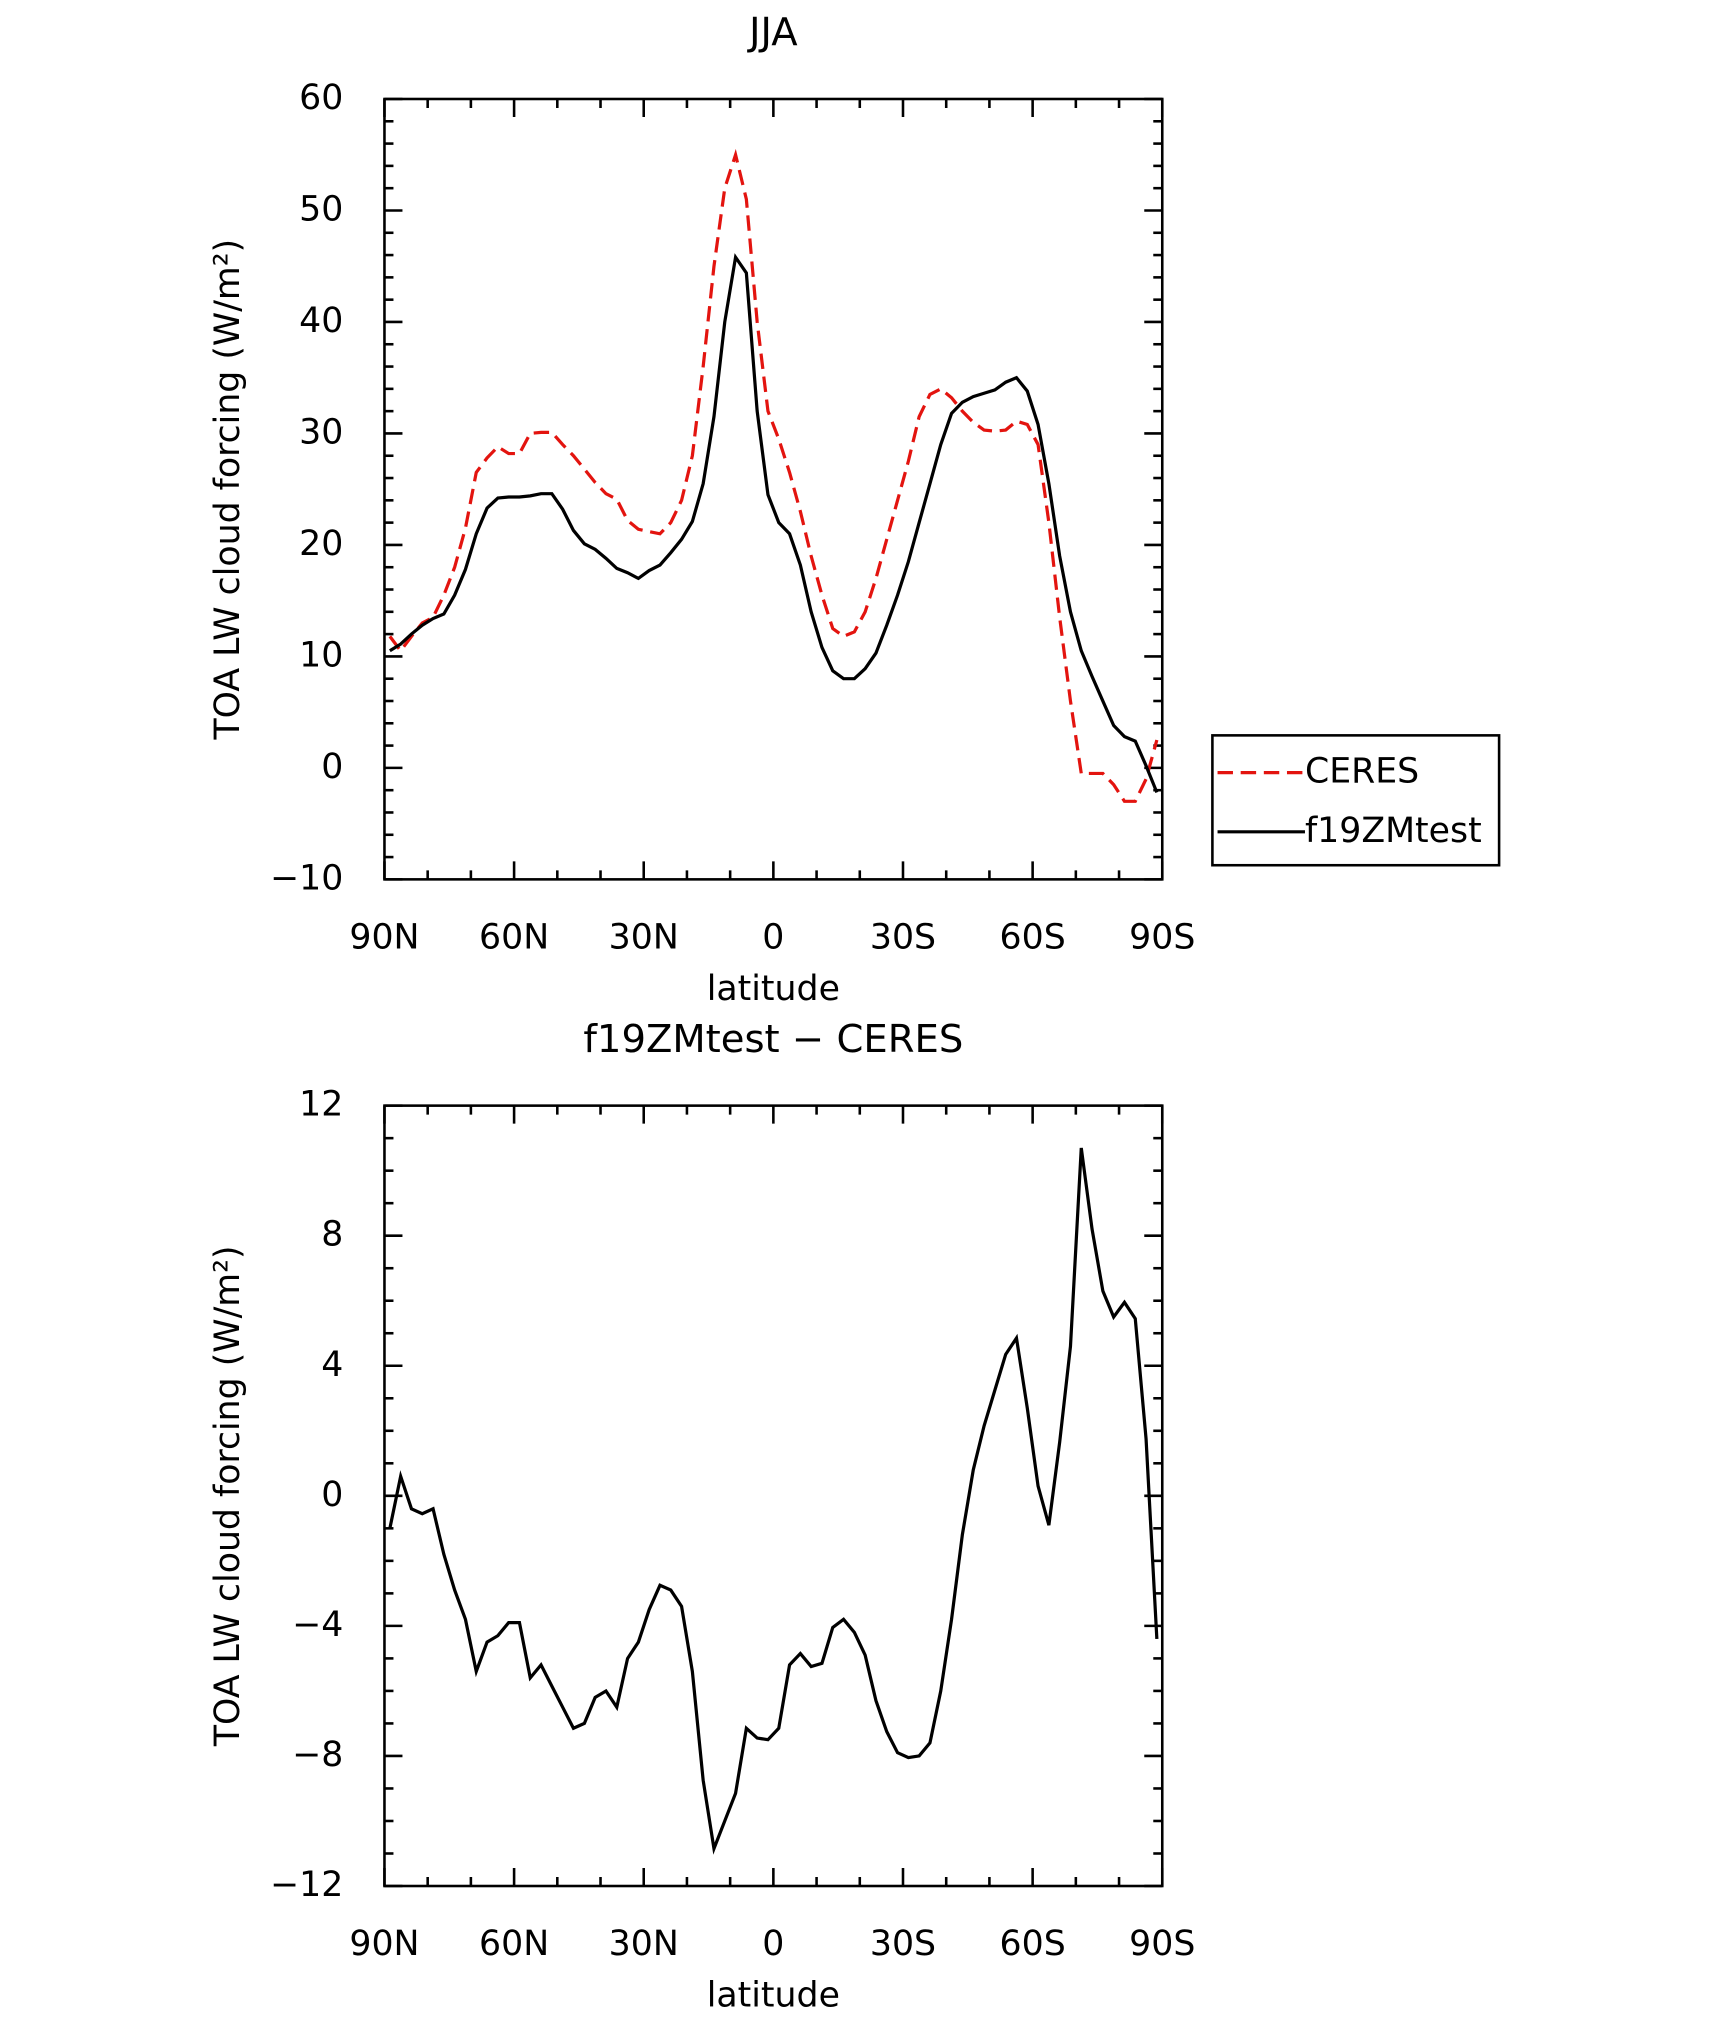 This screenshot has width=1710, height=2021. What do you see at coordinates (321, 209) in the screenshot?
I see `y-tick-label: 50` at bounding box center [321, 209].